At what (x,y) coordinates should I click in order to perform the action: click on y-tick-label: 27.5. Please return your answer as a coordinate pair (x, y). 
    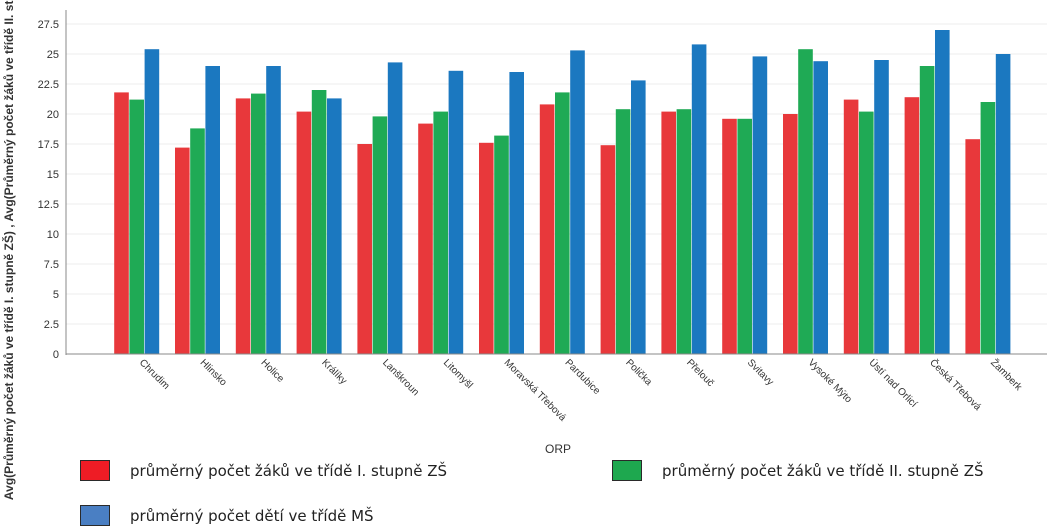
    Looking at the image, I should click on (48, 25).